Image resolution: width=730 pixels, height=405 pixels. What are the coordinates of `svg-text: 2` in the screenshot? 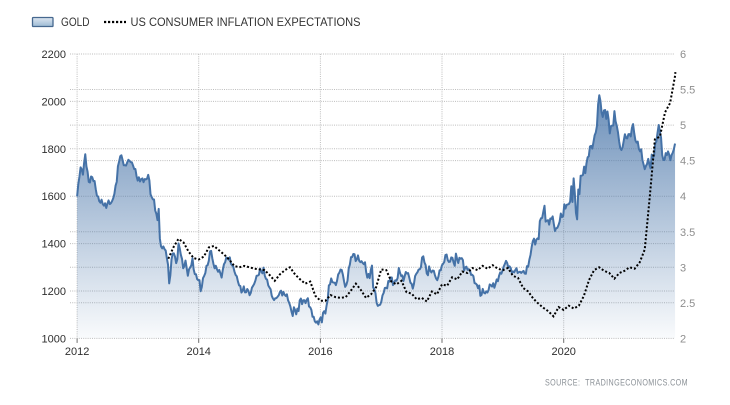 It's located at (683, 339).